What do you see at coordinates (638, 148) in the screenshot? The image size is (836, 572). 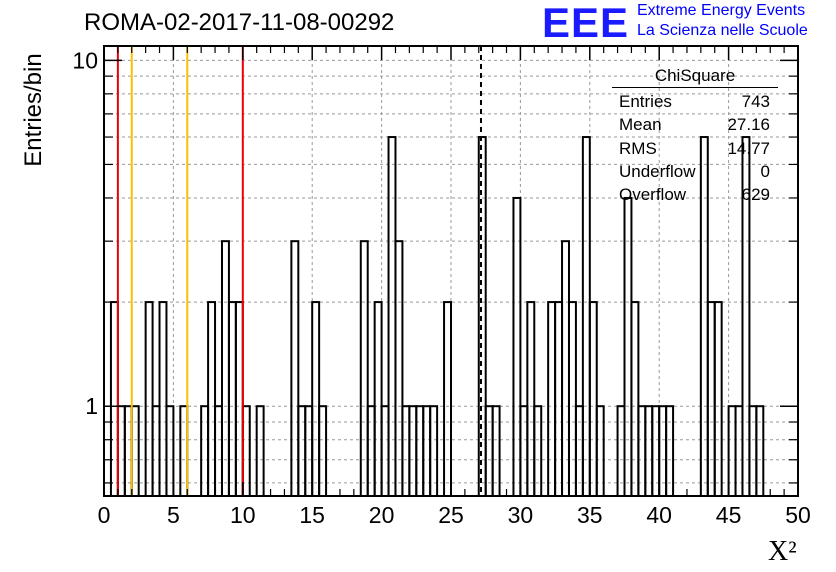 I see `stats-label: RMS` at bounding box center [638, 148].